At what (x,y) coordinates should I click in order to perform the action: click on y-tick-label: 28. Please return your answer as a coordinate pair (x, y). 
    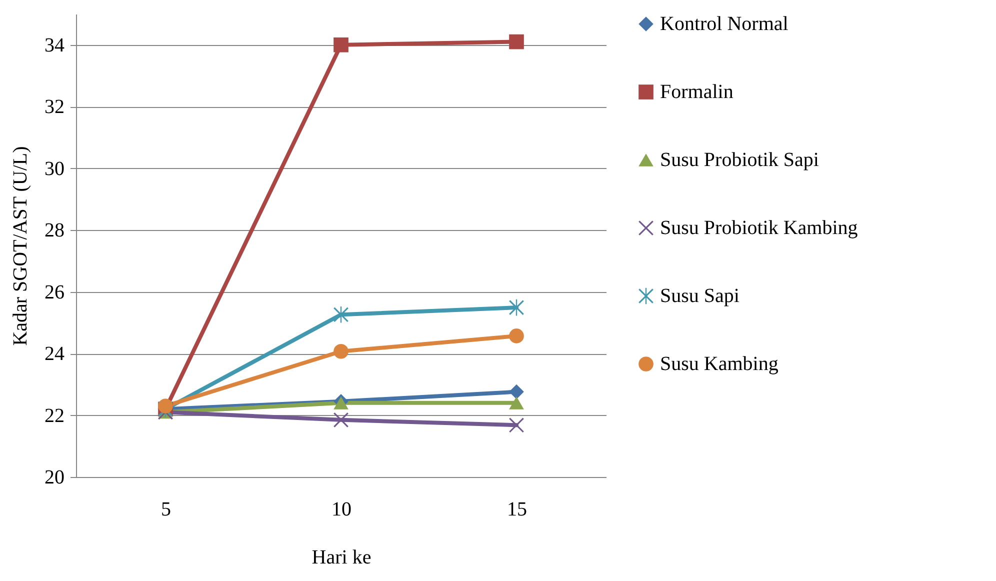
    Looking at the image, I should click on (54, 231).